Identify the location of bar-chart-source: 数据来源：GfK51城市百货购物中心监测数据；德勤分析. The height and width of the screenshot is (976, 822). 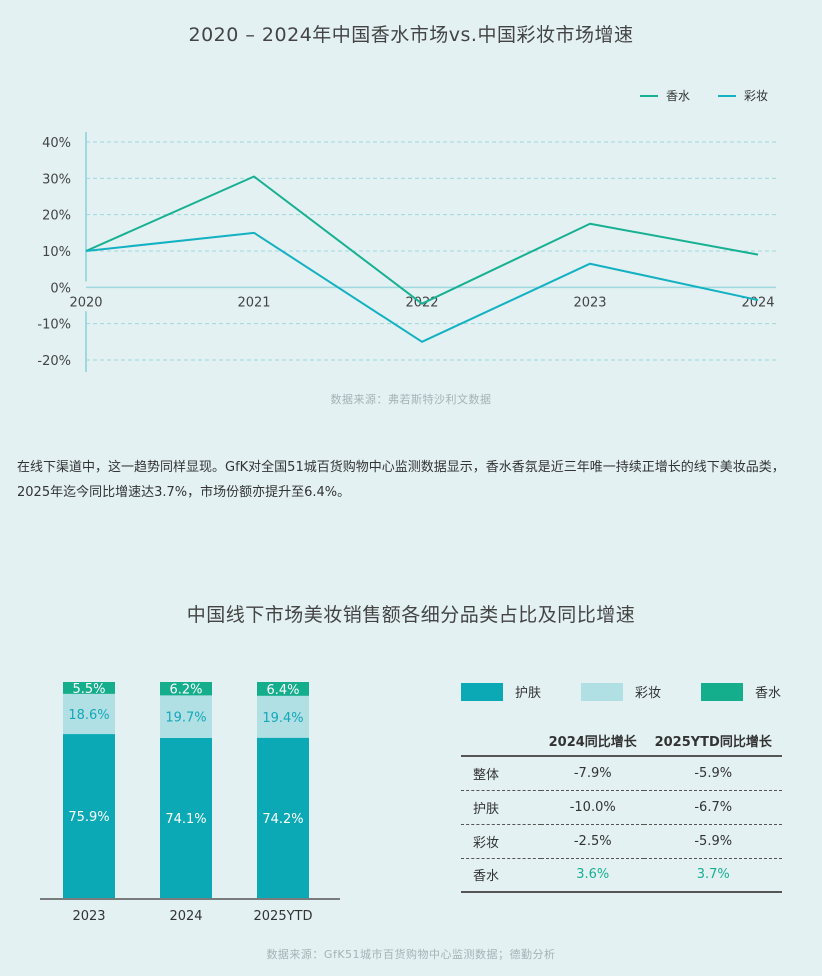
(411, 954).